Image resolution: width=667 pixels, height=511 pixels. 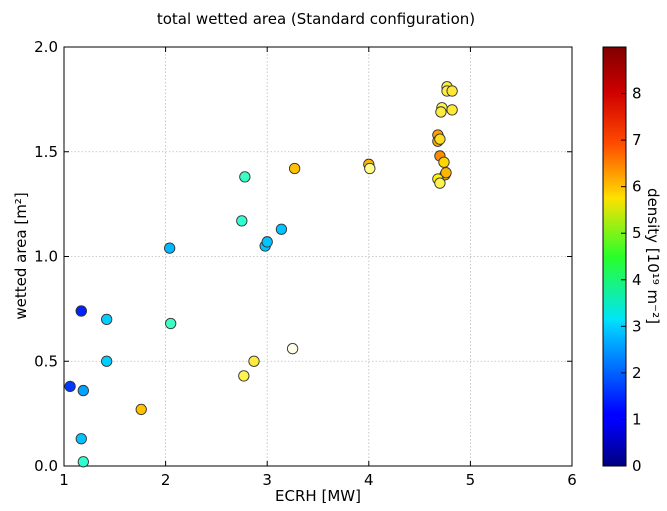 What do you see at coordinates (637, 326) in the screenshot?
I see `colorbar-tick-label: 3` at bounding box center [637, 326].